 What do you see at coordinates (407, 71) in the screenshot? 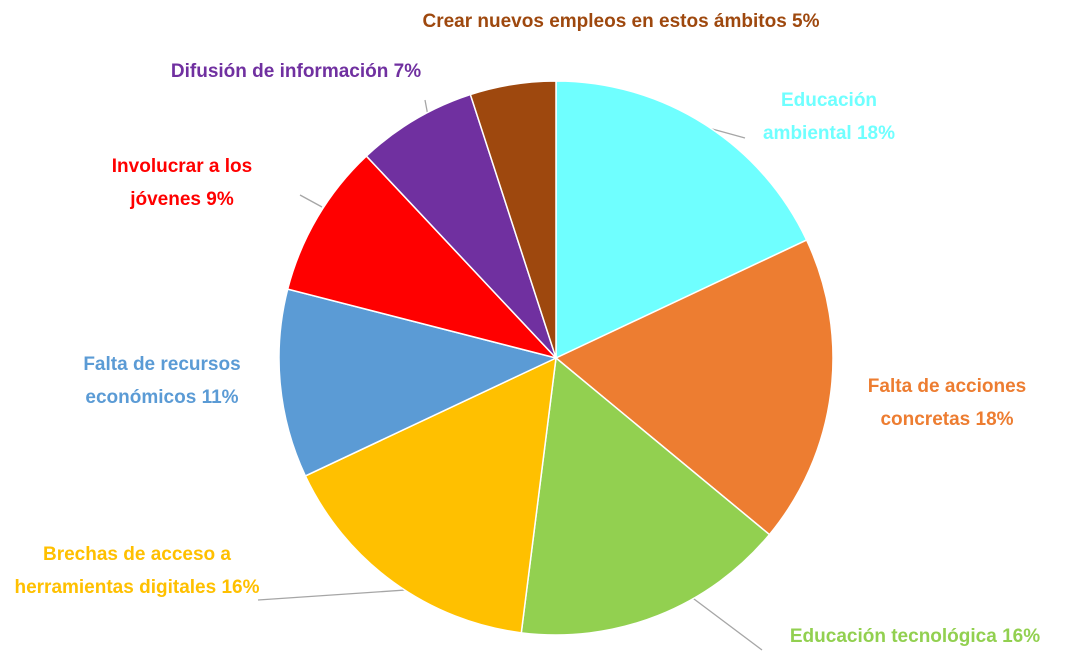
I see `label-value: 7%` at bounding box center [407, 71].